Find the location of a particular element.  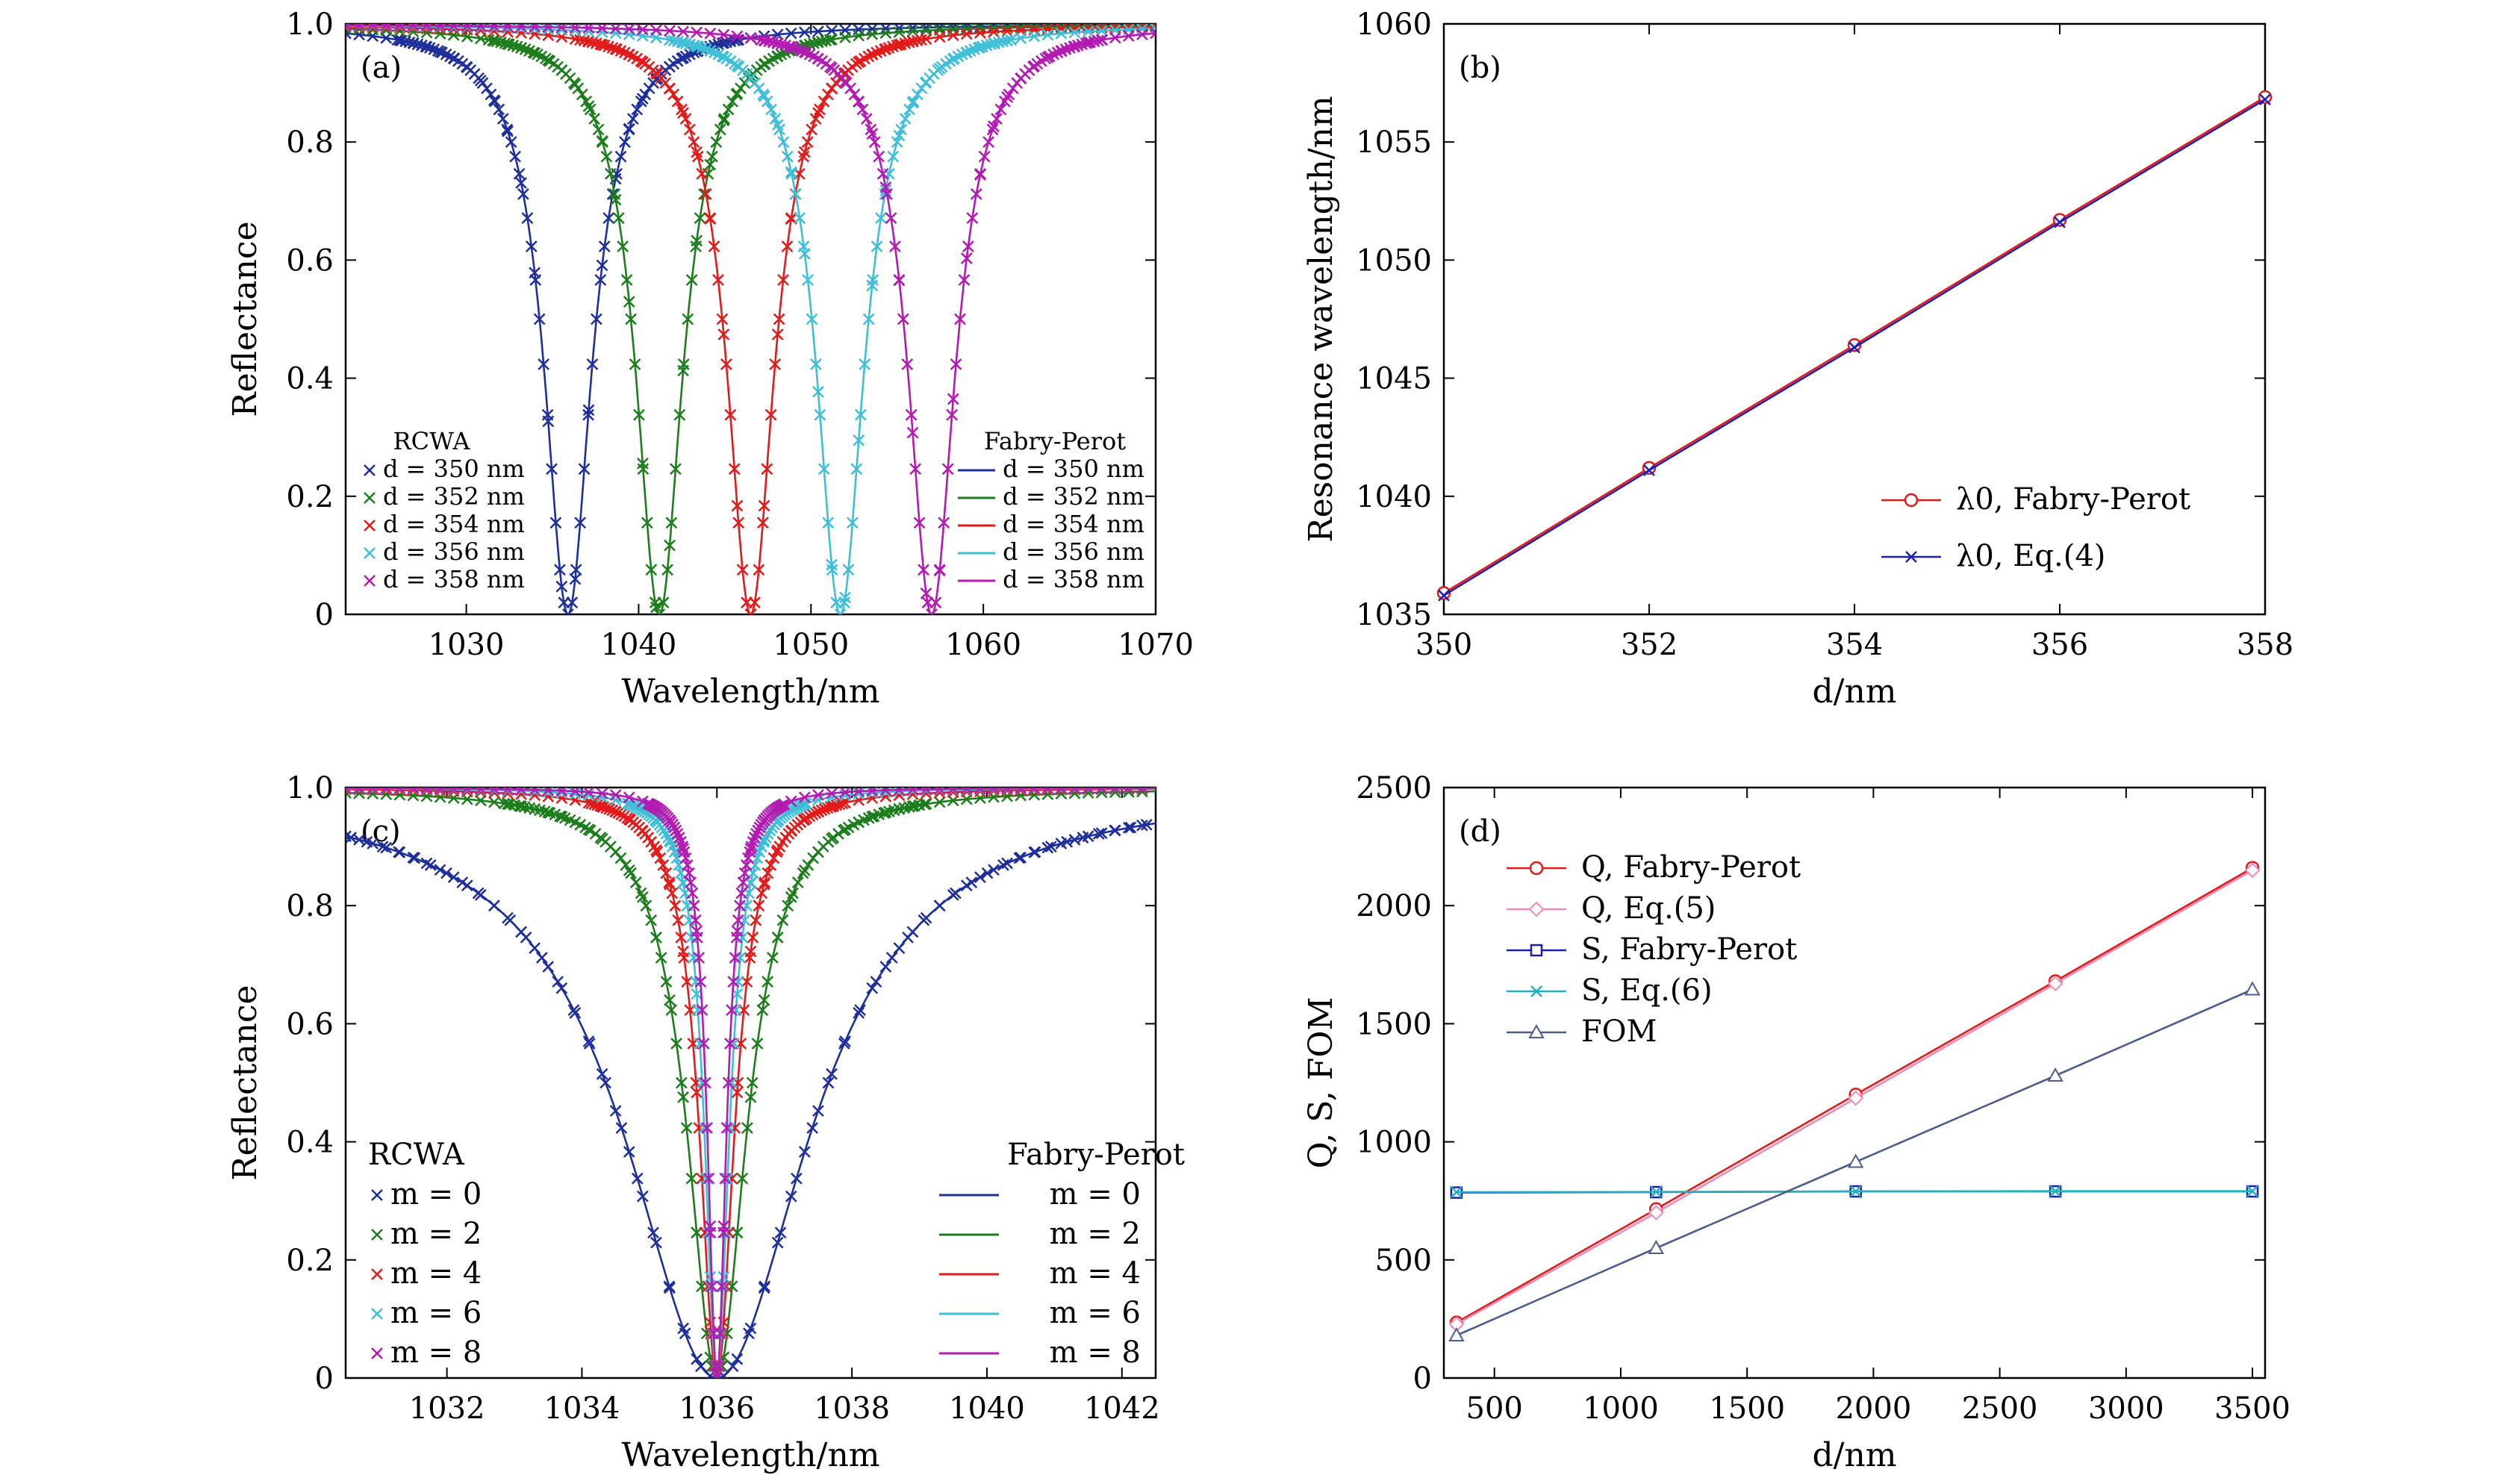

x-axis-label: Wavelength/nm is located at coordinates (750, 1455).